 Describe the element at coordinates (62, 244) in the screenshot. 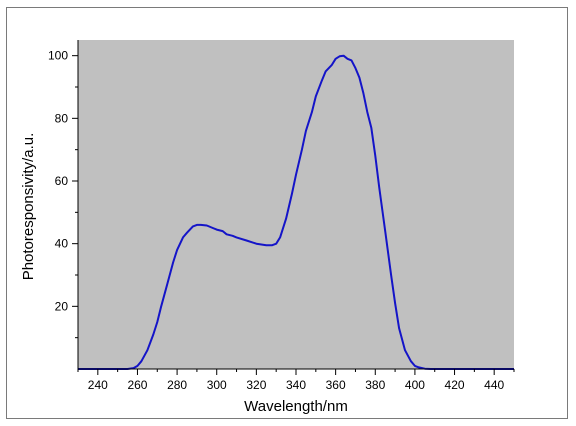

I see `y-tick-label: 40` at that location.